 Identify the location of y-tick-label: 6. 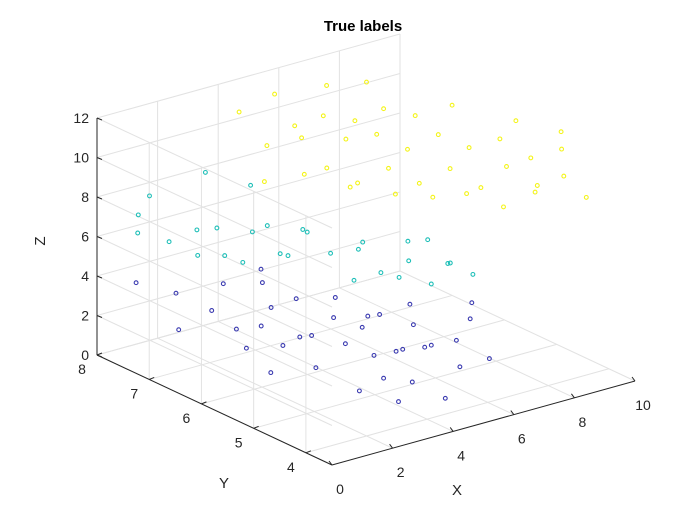
(187, 418).